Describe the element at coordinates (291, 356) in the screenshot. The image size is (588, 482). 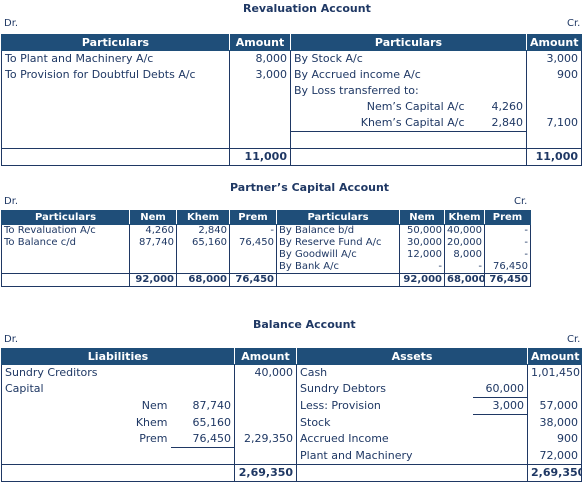
I see `balance-header-row: Liabilities Amount Assets Amount` at that location.